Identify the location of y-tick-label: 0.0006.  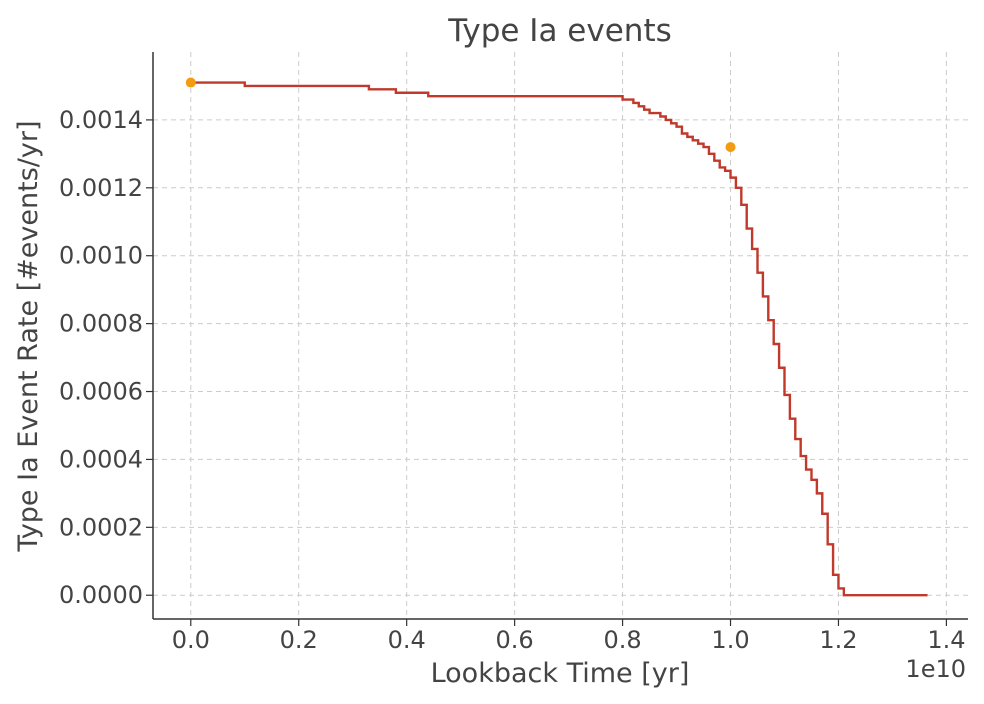
(101, 392).